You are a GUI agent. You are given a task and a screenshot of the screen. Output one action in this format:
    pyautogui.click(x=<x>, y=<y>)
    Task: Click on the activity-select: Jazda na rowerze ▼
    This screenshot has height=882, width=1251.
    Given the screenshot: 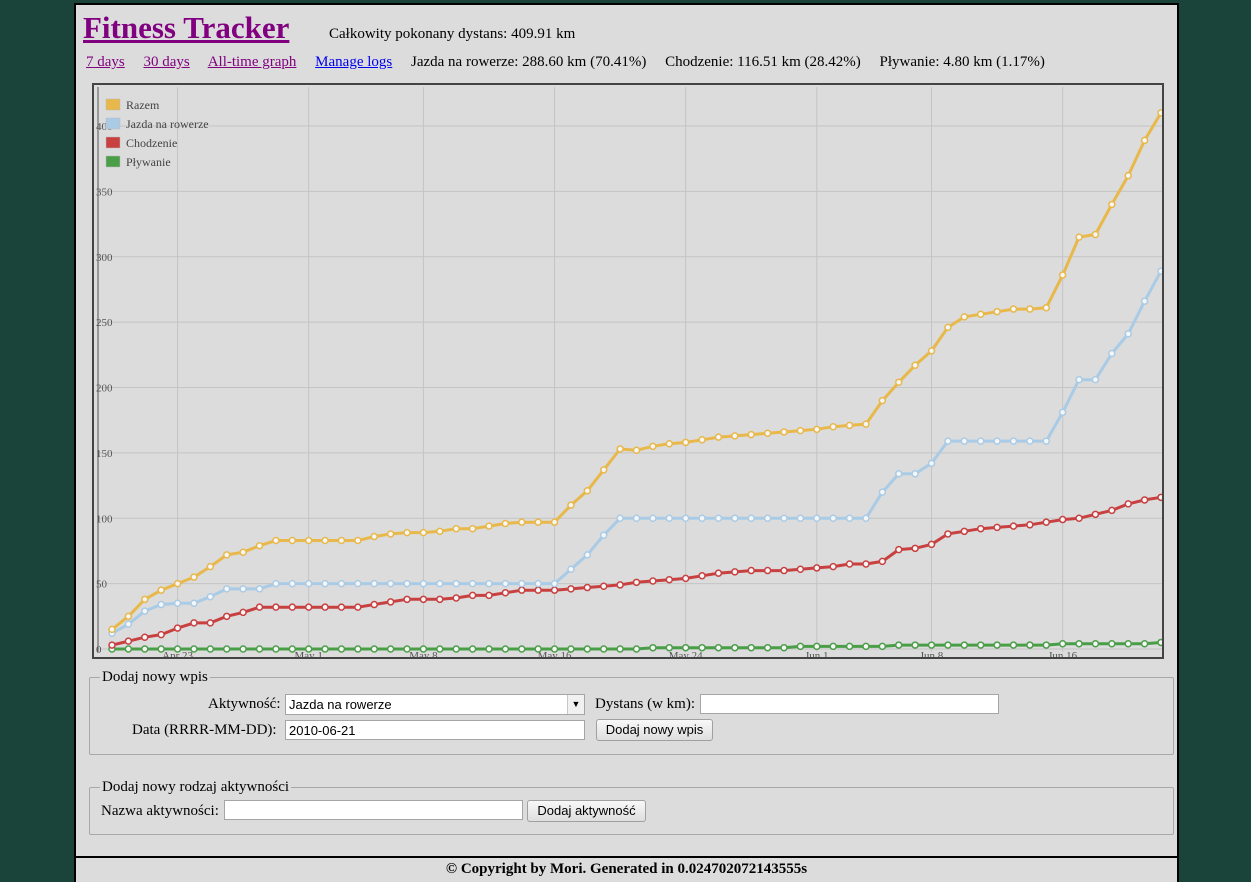 What is the action you would take?
    pyautogui.click(x=435, y=704)
    